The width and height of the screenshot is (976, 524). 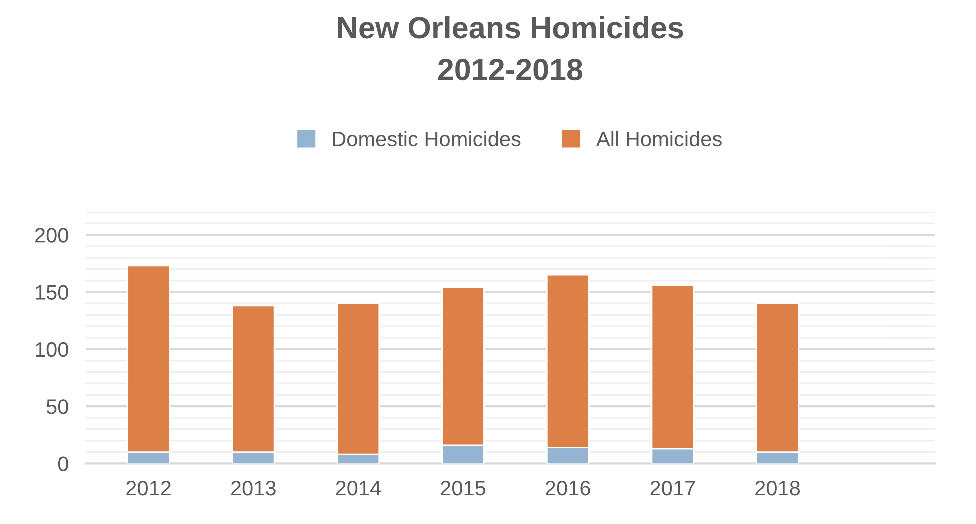 What do you see at coordinates (52, 235) in the screenshot?
I see `y-tick-label: 200` at bounding box center [52, 235].